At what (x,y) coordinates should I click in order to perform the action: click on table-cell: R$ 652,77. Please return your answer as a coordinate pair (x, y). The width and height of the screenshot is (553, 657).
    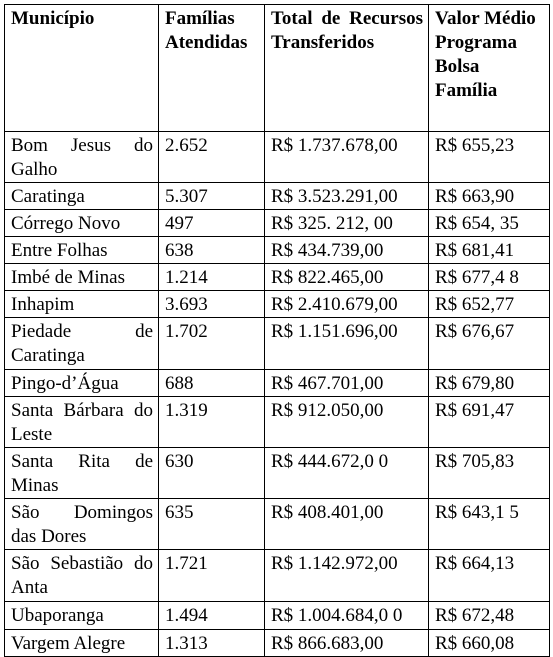
    Looking at the image, I should click on (489, 304).